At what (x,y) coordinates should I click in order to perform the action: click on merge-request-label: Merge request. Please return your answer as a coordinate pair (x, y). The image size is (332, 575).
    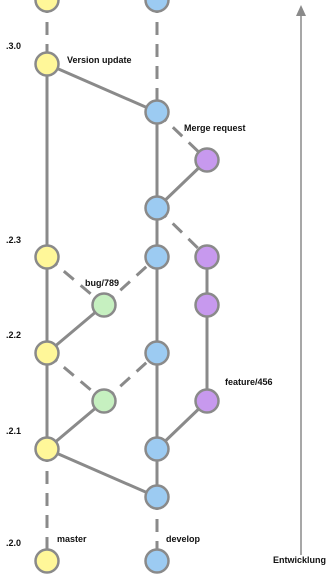
    Looking at the image, I should click on (215, 128).